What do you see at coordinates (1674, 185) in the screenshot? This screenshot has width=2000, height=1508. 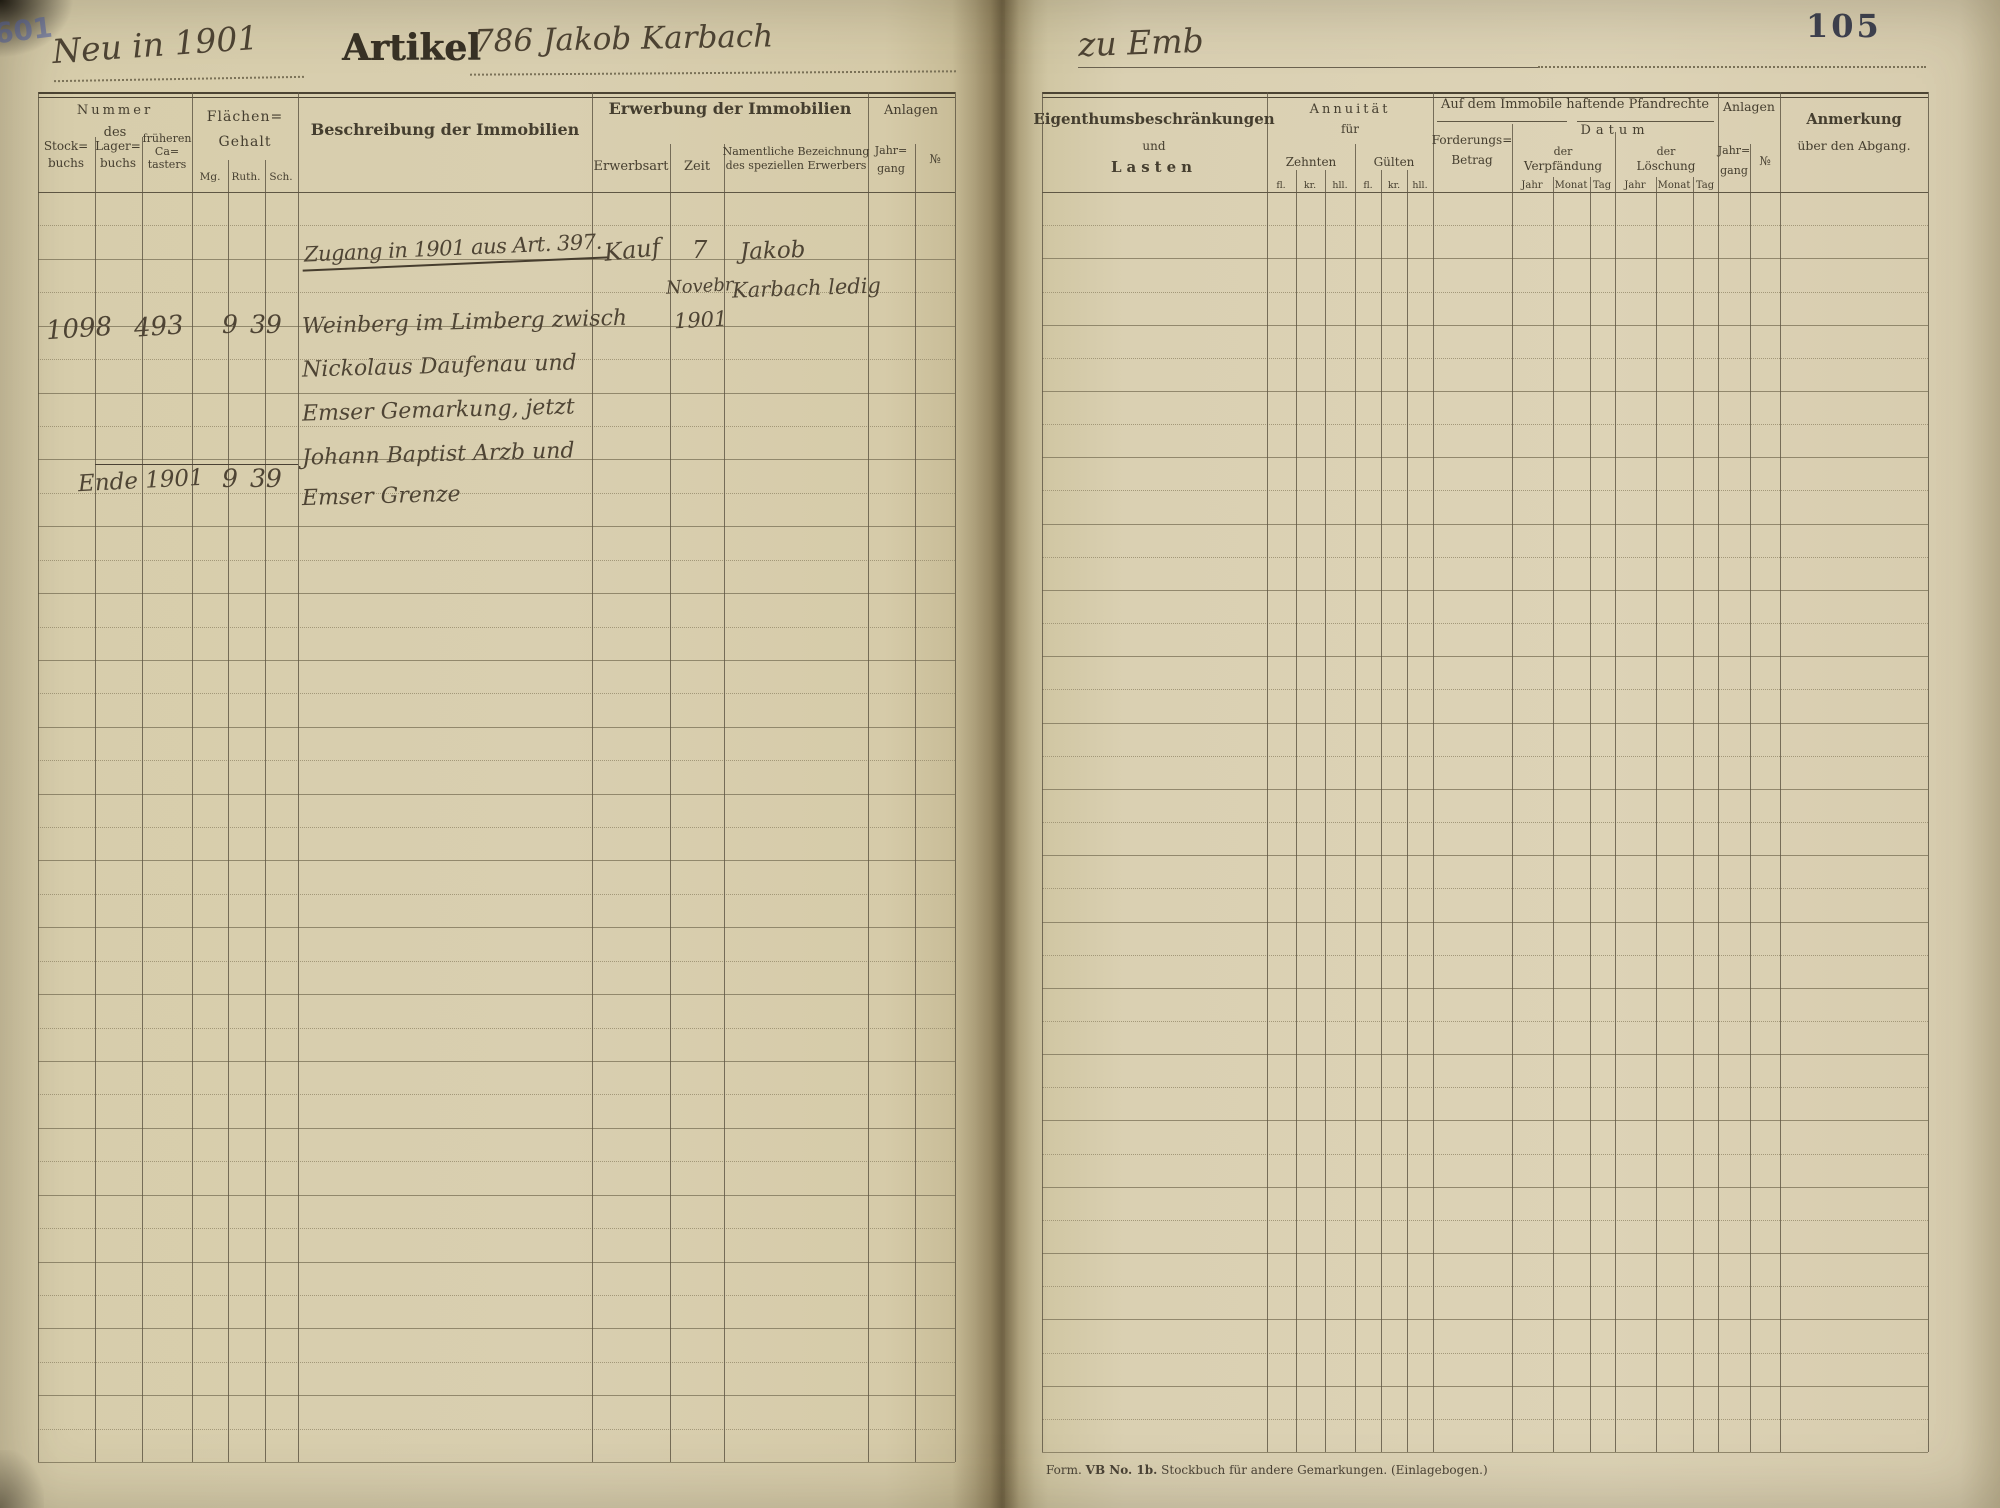 I see `col-l-monat: Monat` at bounding box center [1674, 185].